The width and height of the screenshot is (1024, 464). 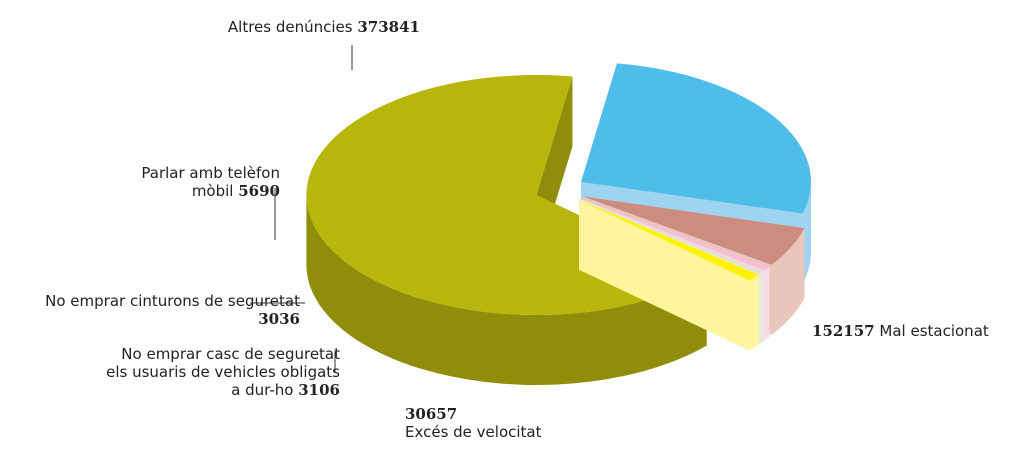 I want to click on leaders, so click(x=301, y=208).